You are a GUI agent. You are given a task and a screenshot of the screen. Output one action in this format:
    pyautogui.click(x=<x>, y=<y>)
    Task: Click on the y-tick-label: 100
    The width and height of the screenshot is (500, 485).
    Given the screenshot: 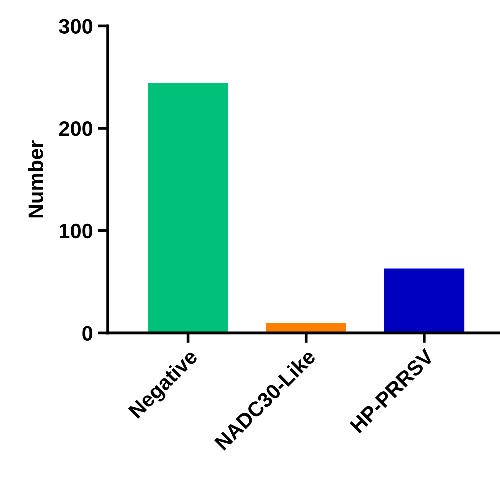 What is the action you would take?
    pyautogui.click(x=76, y=231)
    